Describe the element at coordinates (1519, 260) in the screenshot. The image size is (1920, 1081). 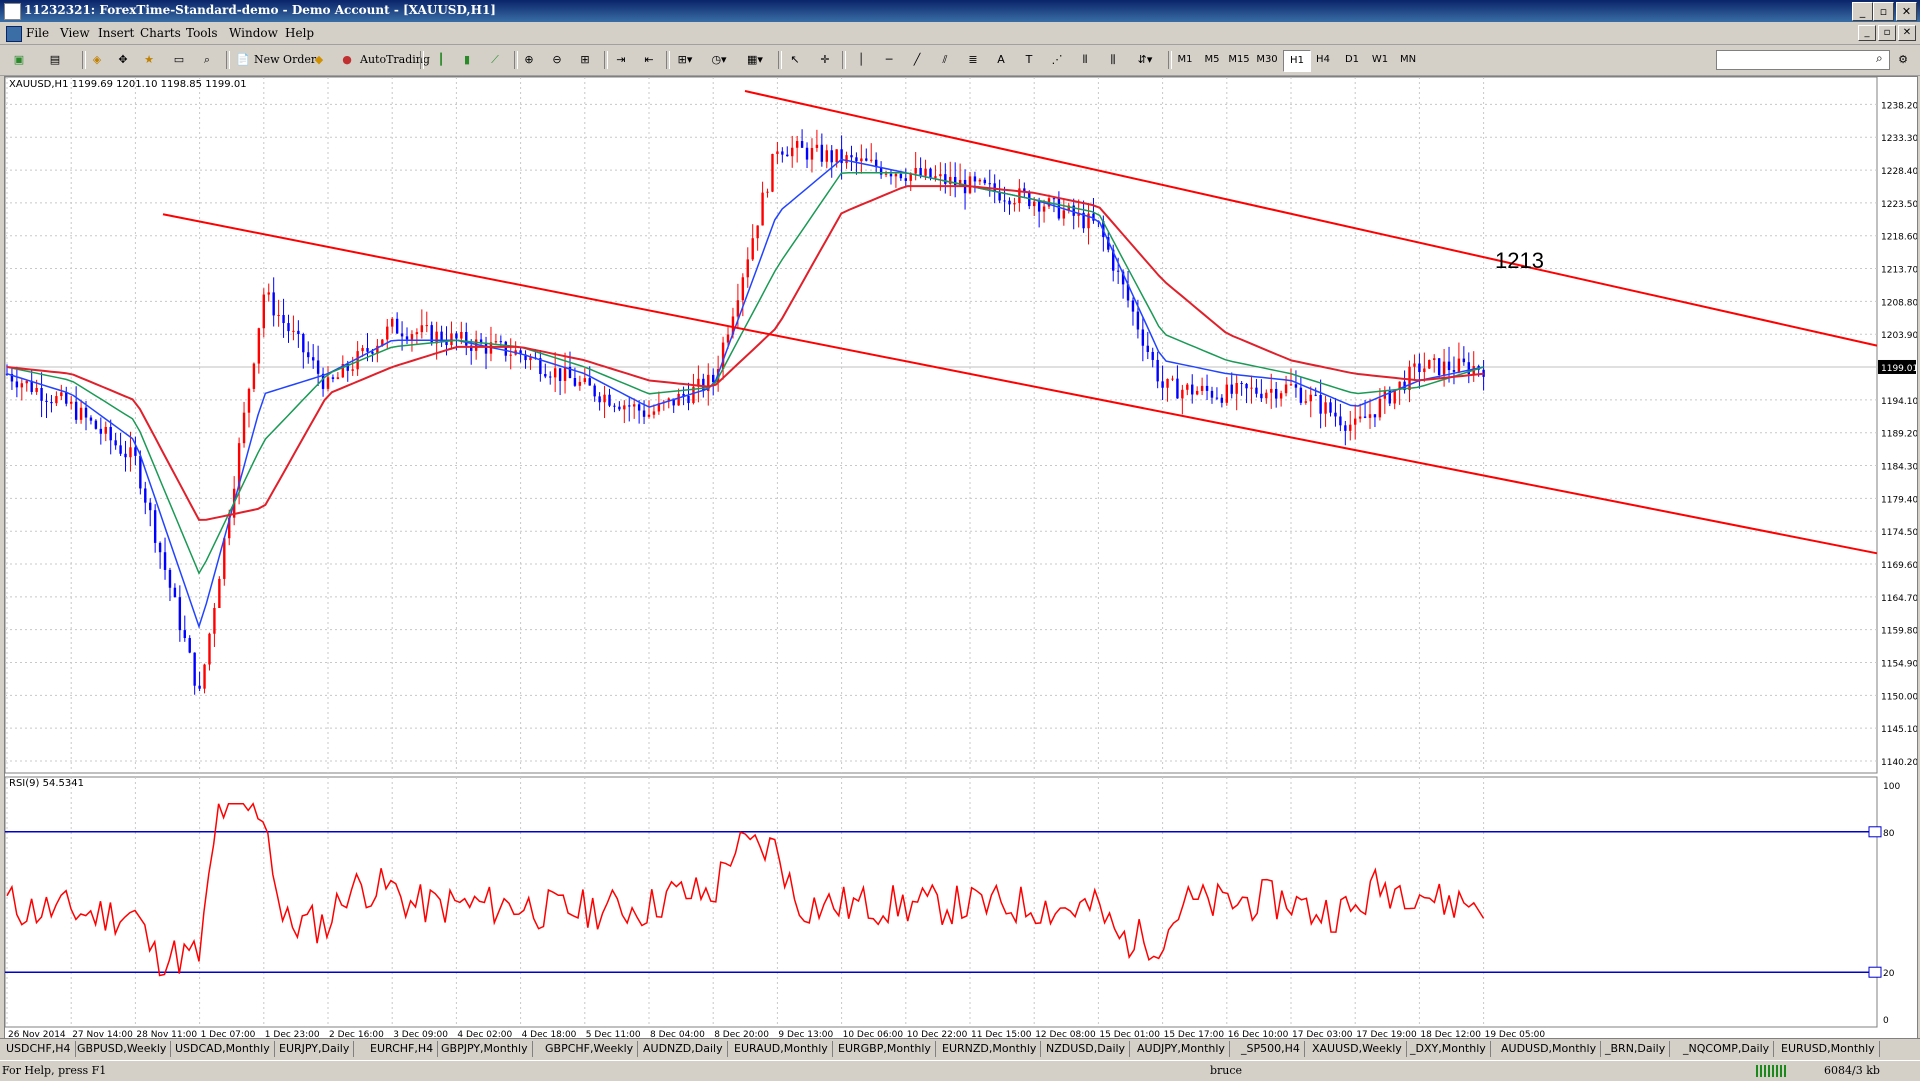
I see `price-annotation: 1213` at that location.